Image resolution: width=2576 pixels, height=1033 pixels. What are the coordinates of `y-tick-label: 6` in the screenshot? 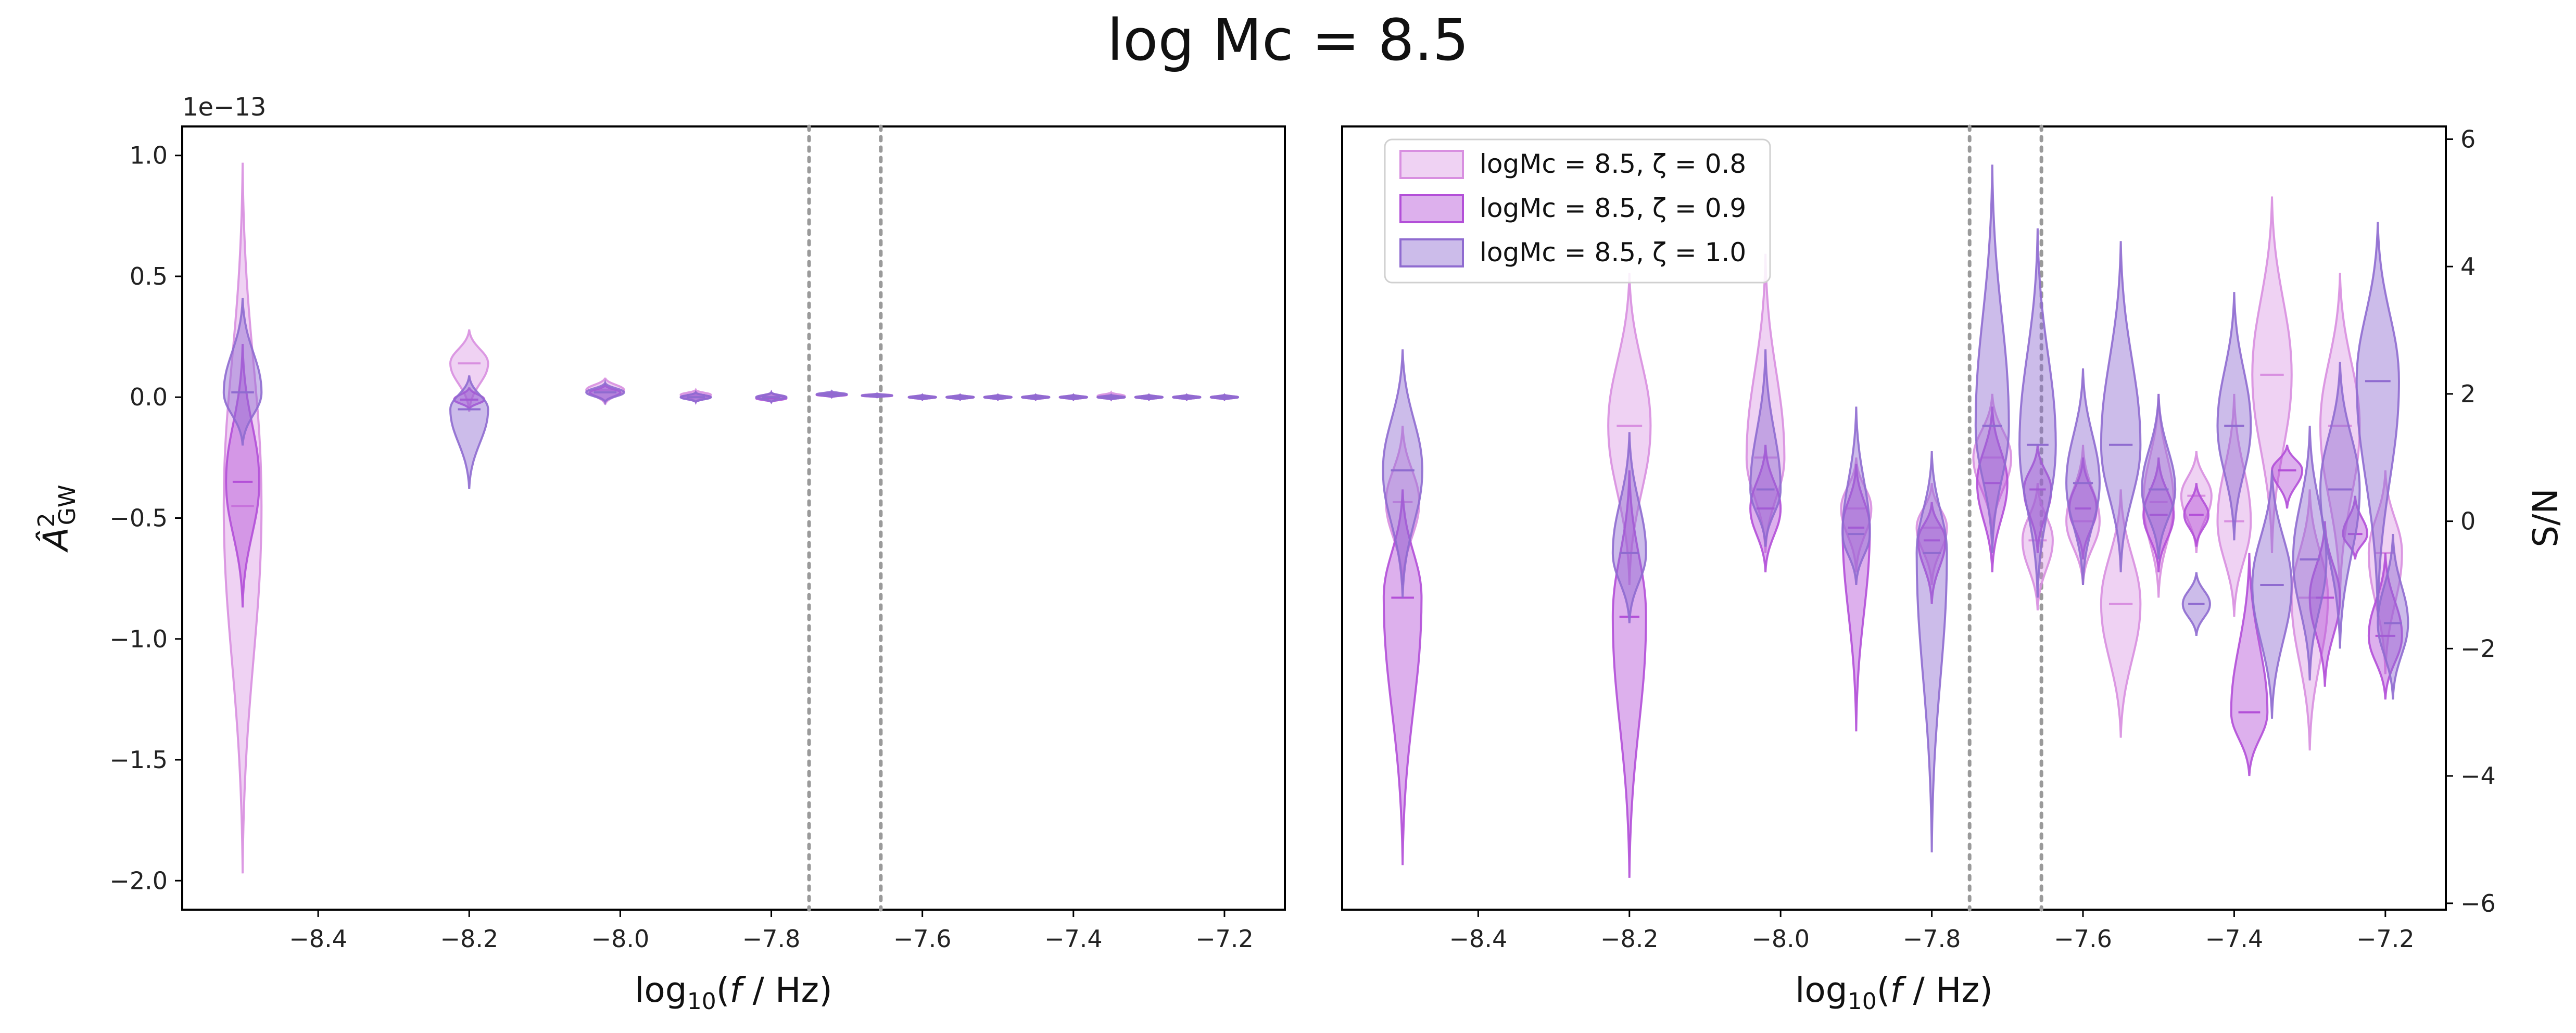 It's located at (2468, 139).